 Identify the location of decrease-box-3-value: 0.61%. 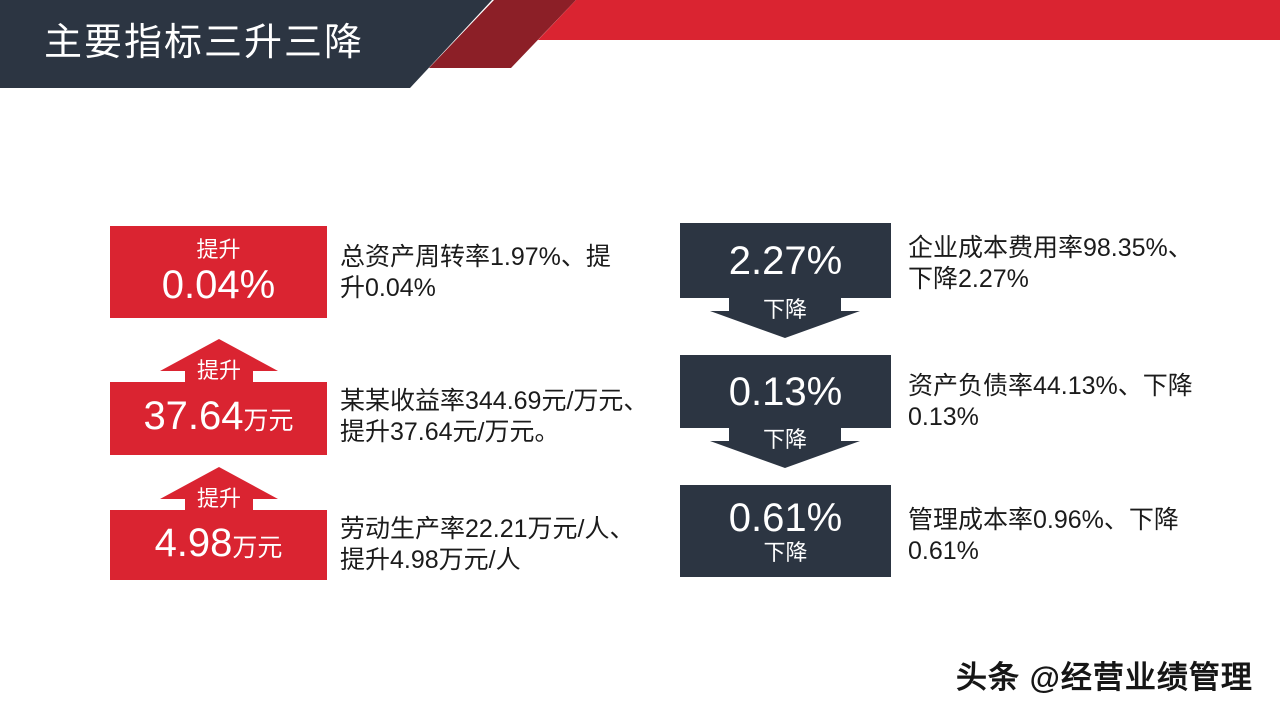
(785, 518).